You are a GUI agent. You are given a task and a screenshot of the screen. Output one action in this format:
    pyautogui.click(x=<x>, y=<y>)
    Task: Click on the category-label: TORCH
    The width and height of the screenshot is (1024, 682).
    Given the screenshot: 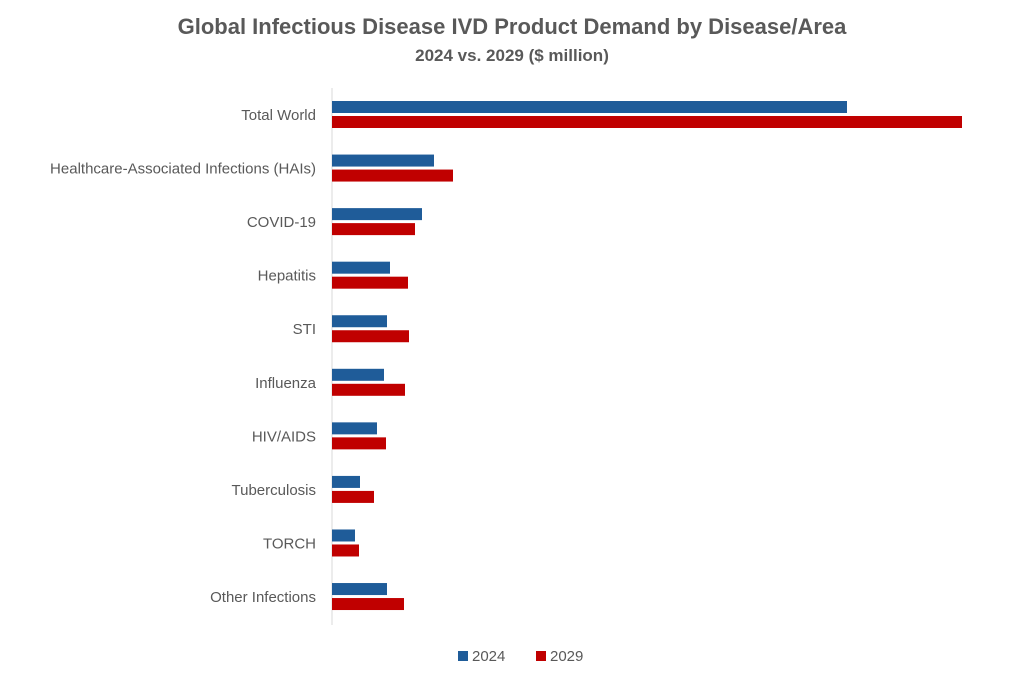 What is the action you would take?
    pyautogui.click(x=289, y=543)
    